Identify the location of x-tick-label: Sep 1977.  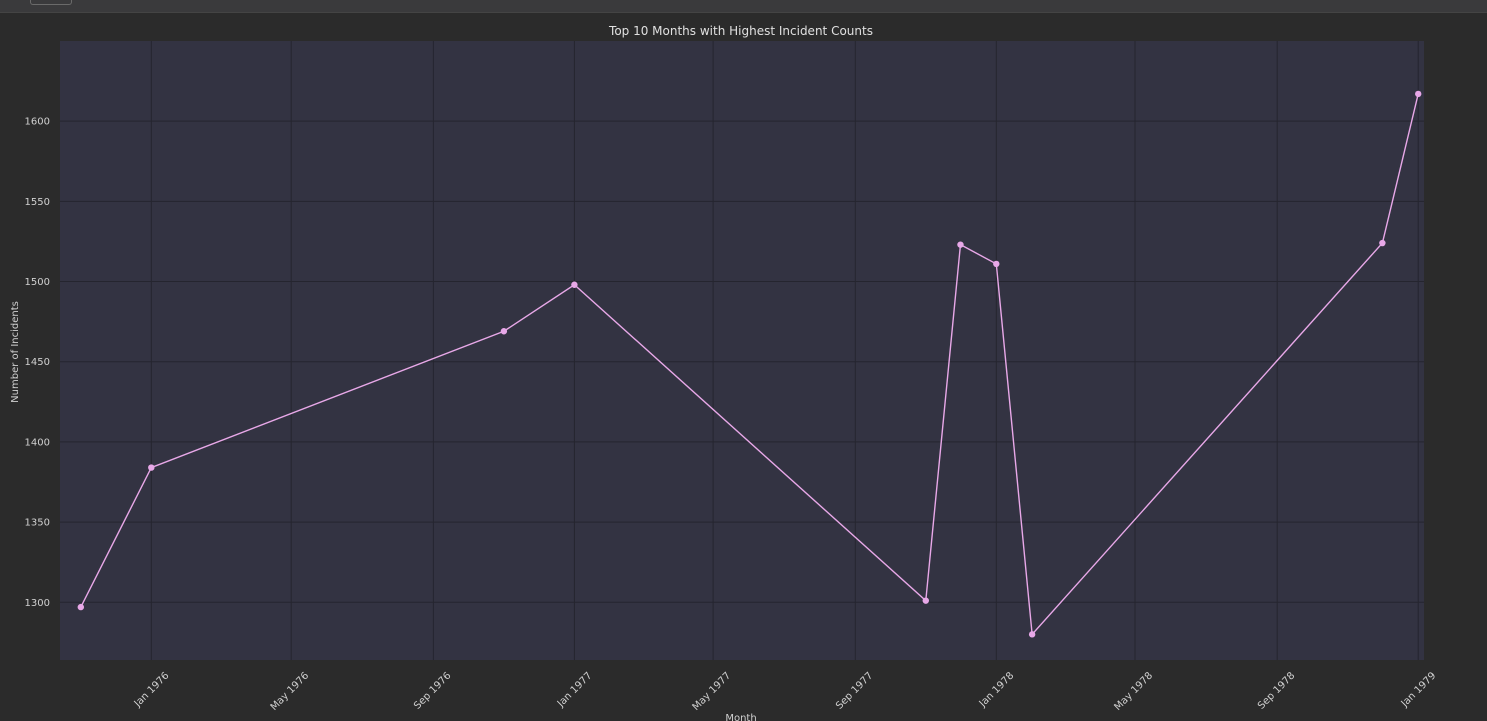
(854, 690).